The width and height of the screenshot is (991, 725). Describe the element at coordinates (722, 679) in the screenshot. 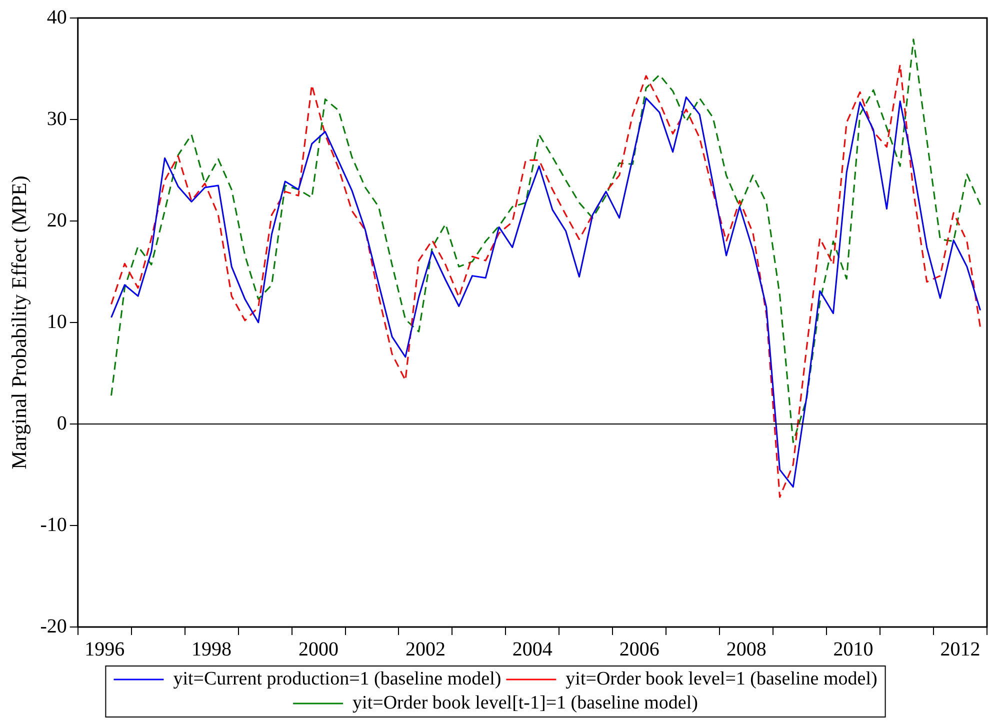

I see `legend-label: yit=Order book level=1 (baseline model)` at that location.